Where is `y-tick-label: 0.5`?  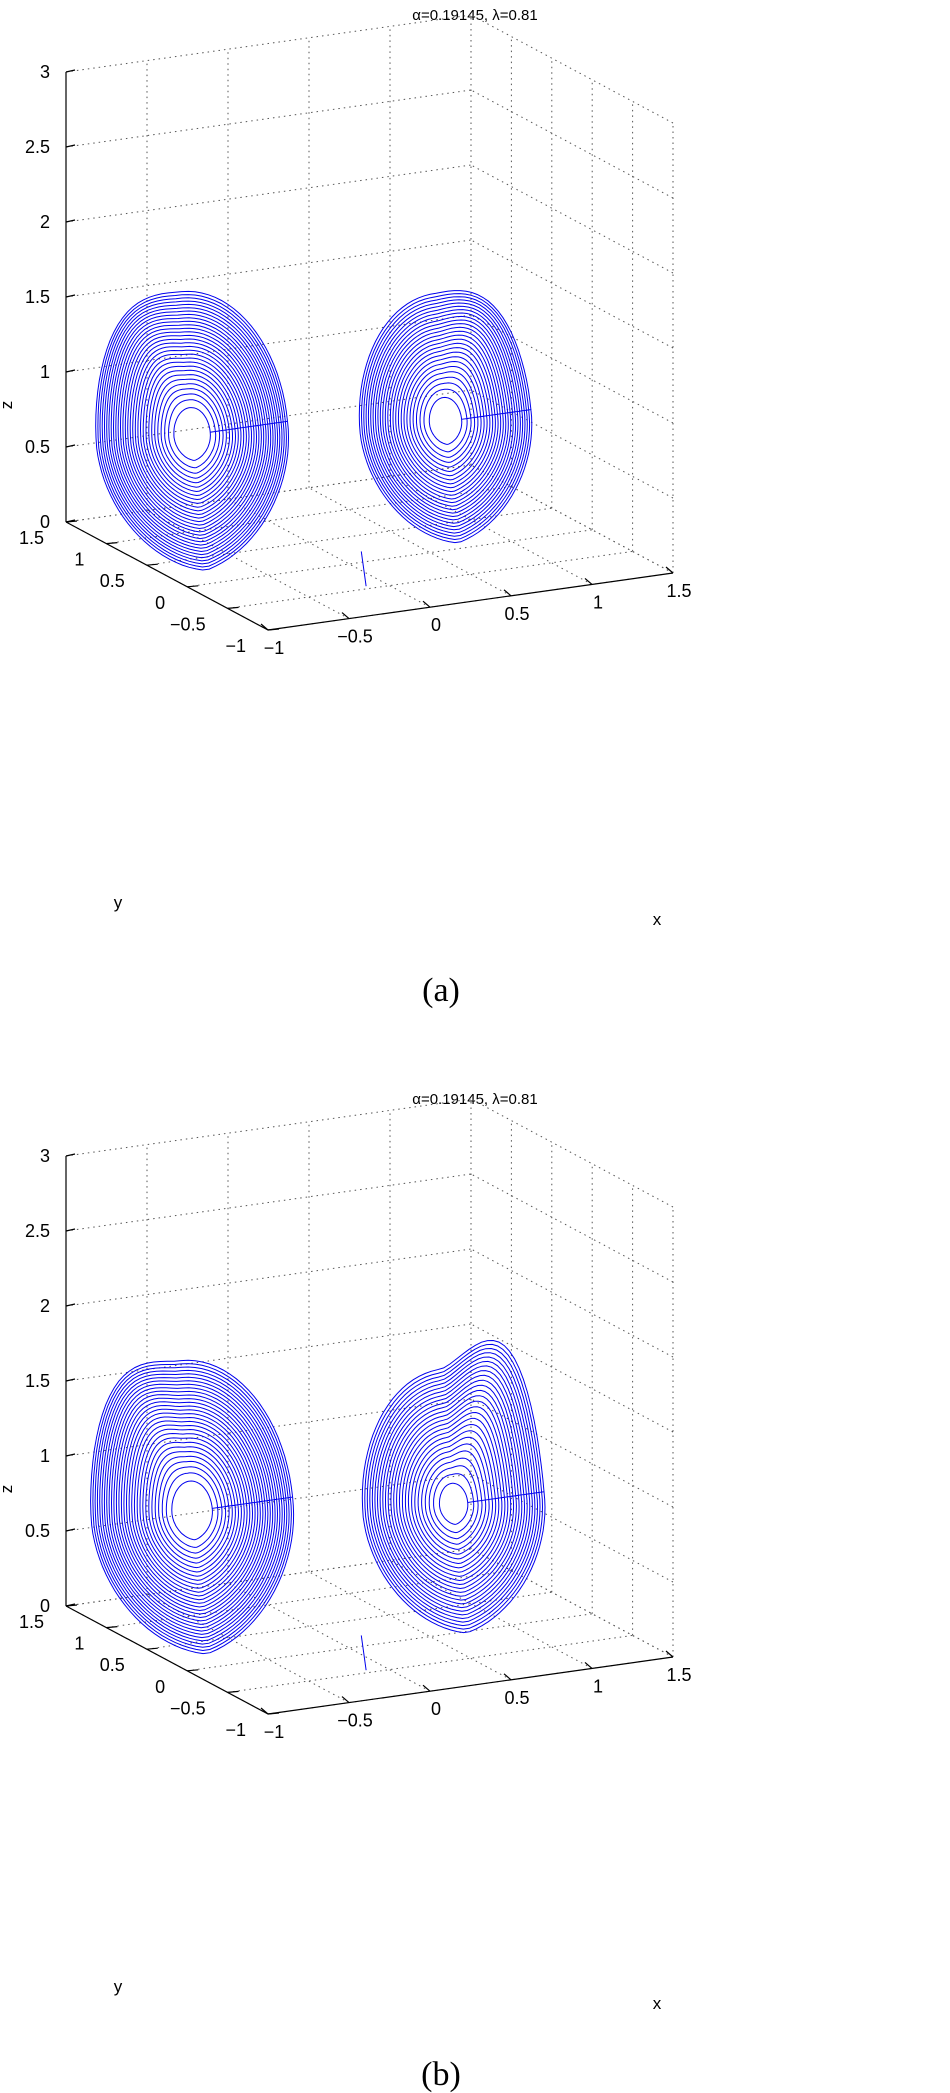 y-tick-label: 0.5 is located at coordinates (112, 581).